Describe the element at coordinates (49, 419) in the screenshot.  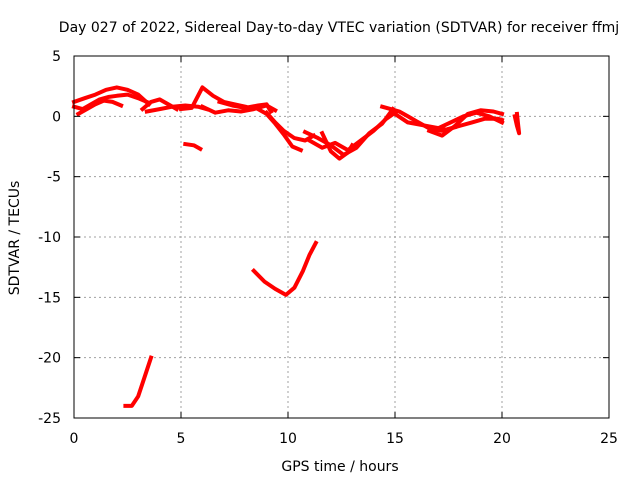
I see `y-tick-label: -25` at that location.